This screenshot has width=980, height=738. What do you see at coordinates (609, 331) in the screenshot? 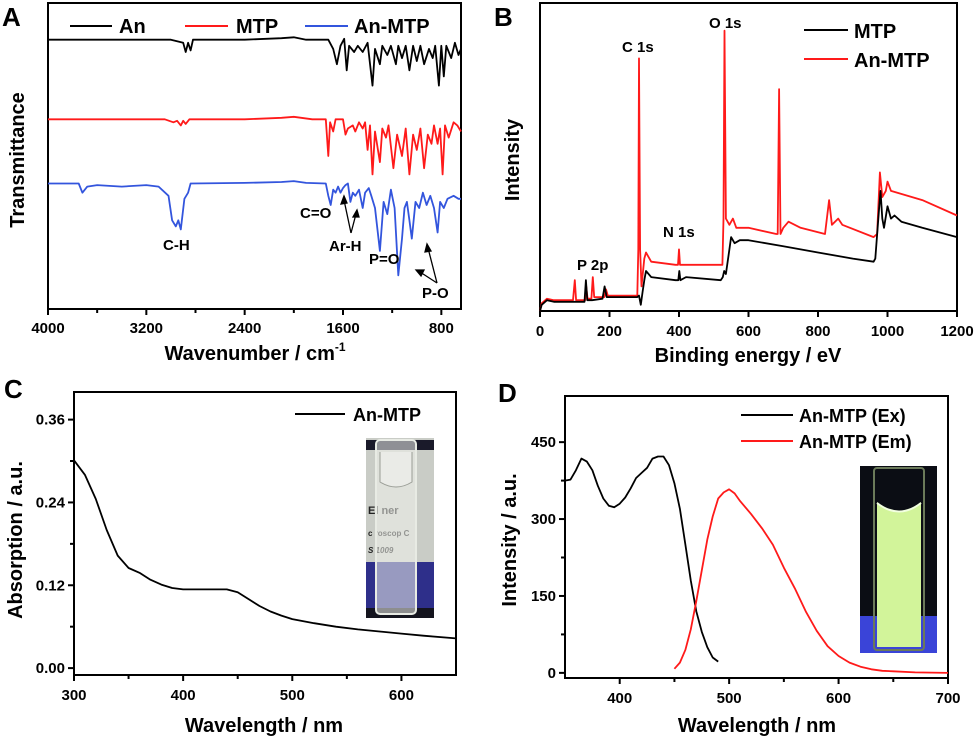
I see `x-tick-label-b: 200` at bounding box center [609, 331].